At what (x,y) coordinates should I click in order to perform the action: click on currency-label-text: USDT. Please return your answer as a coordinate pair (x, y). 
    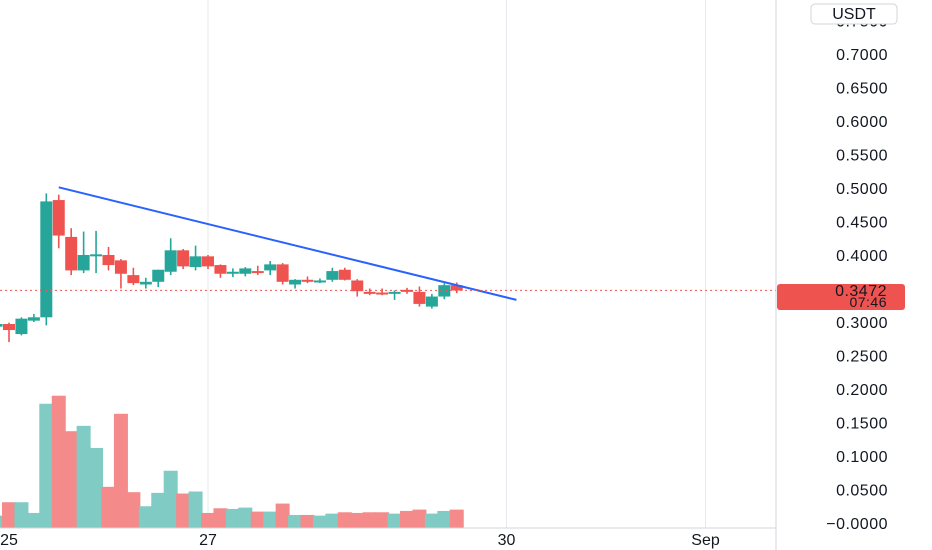
    Looking at the image, I should click on (854, 14).